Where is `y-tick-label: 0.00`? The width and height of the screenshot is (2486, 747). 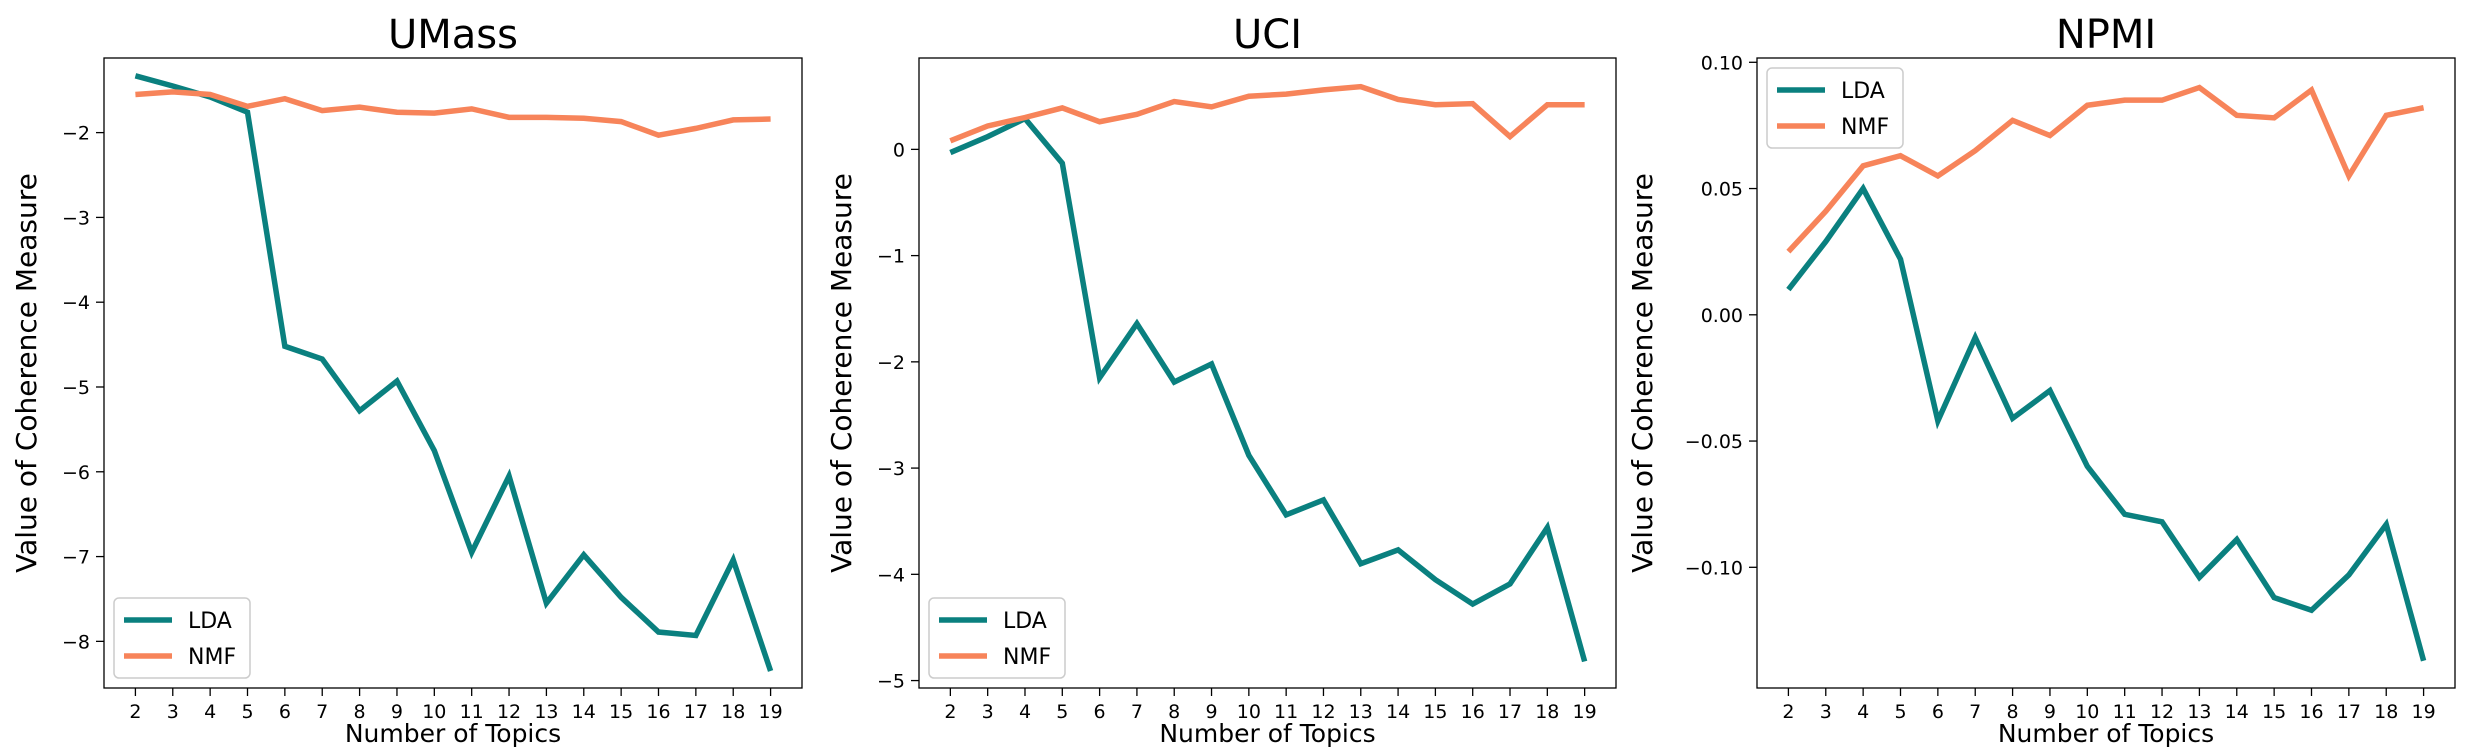
y-tick-label: 0.00 is located at coordinates (1722, 316).